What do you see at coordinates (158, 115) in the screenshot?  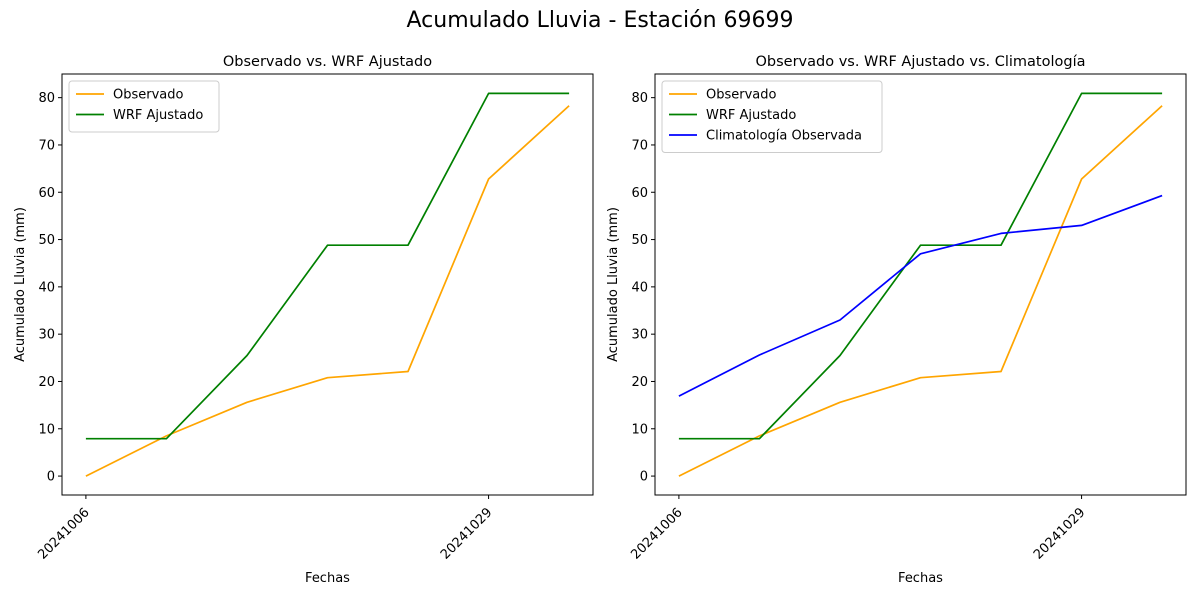 I see `chart1-legend-label-2: WRF Ajustado` at bounding box center [158, 115].